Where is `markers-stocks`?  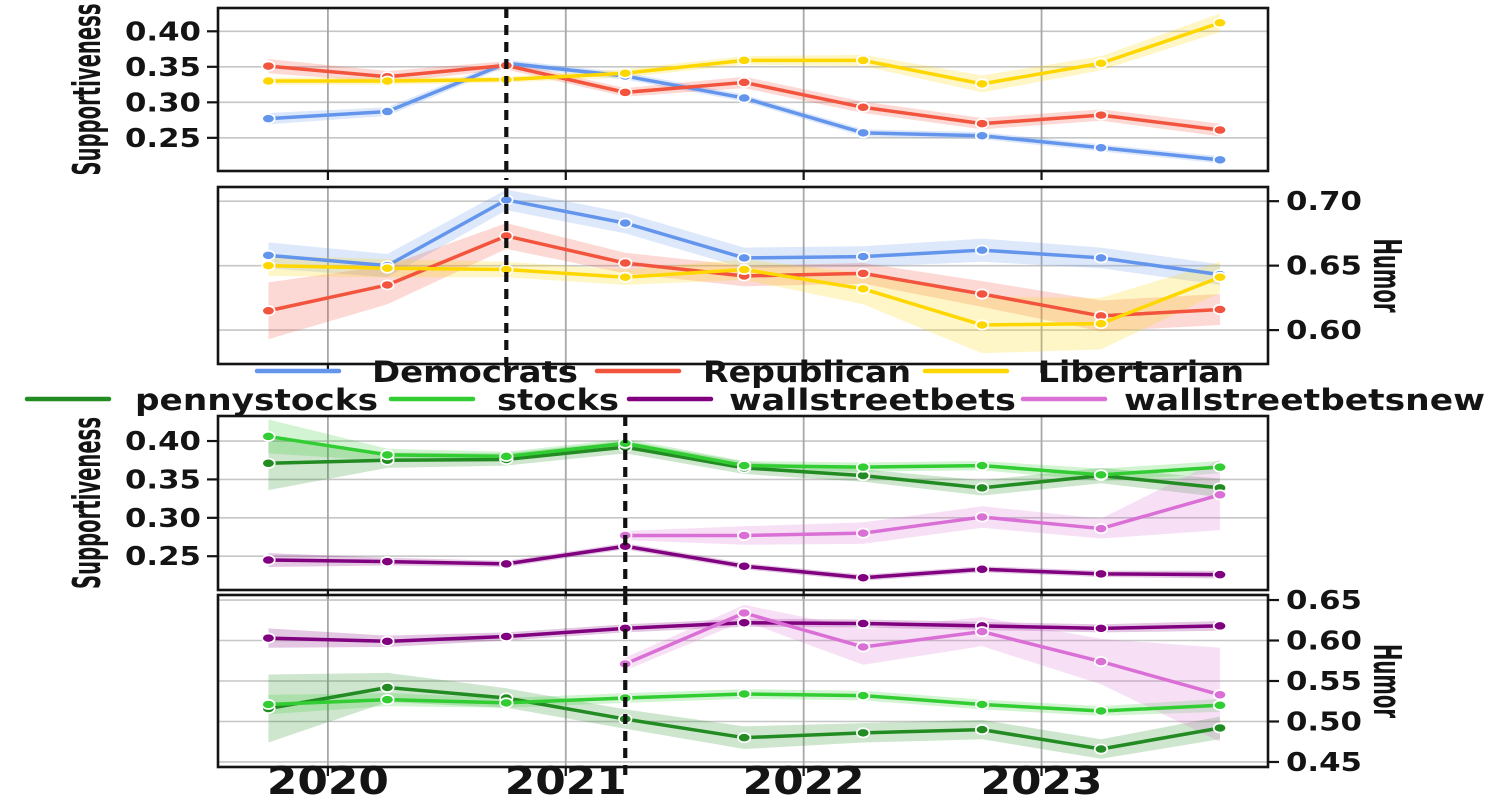
markers-stocks is located at coordinates (744, 702).